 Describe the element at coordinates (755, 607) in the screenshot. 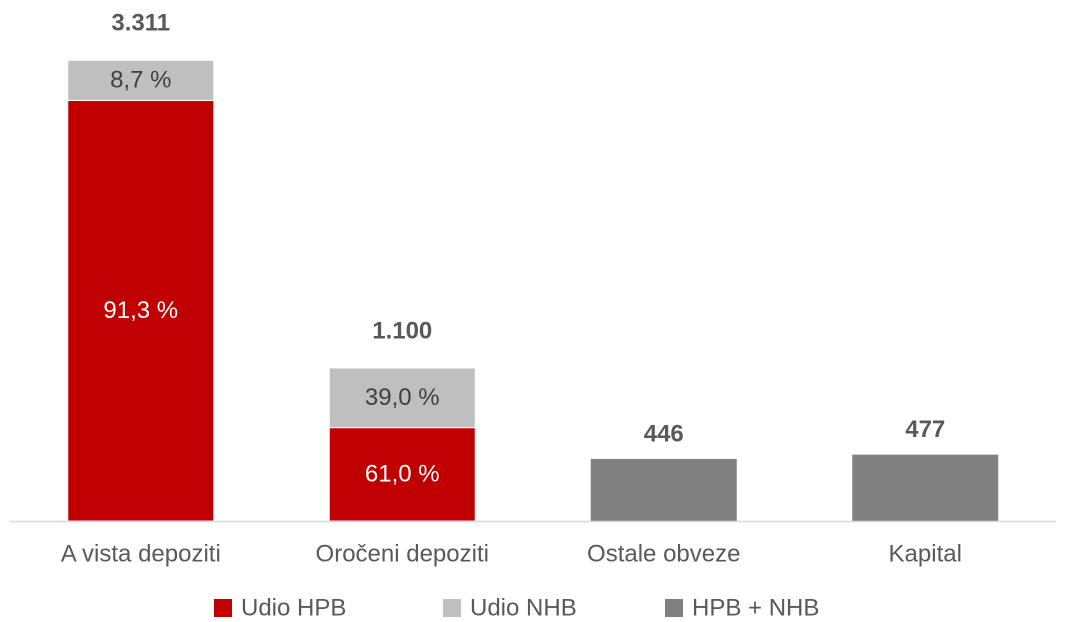

I see `legend-label: HPB + NHB` at that location.